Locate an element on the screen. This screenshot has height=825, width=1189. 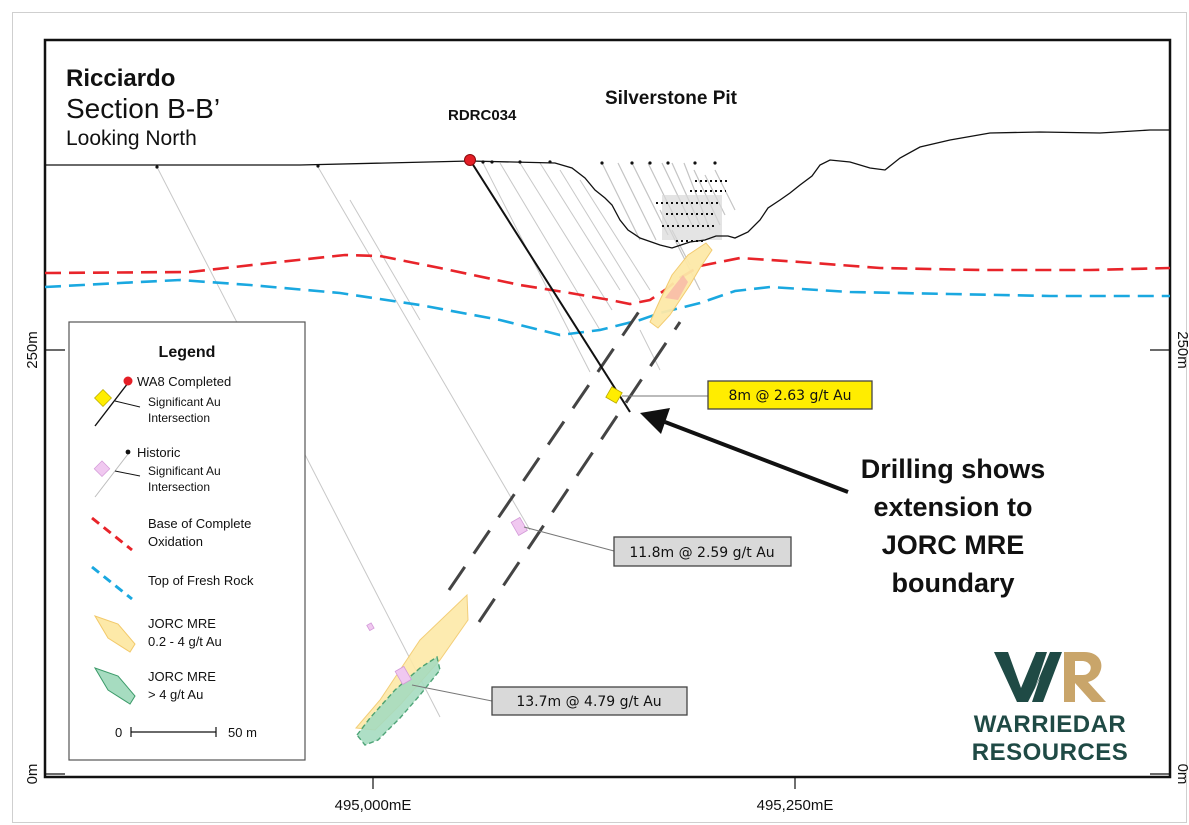
y-right-tick-label-2: 0m is located at coordinates (1181, 774).